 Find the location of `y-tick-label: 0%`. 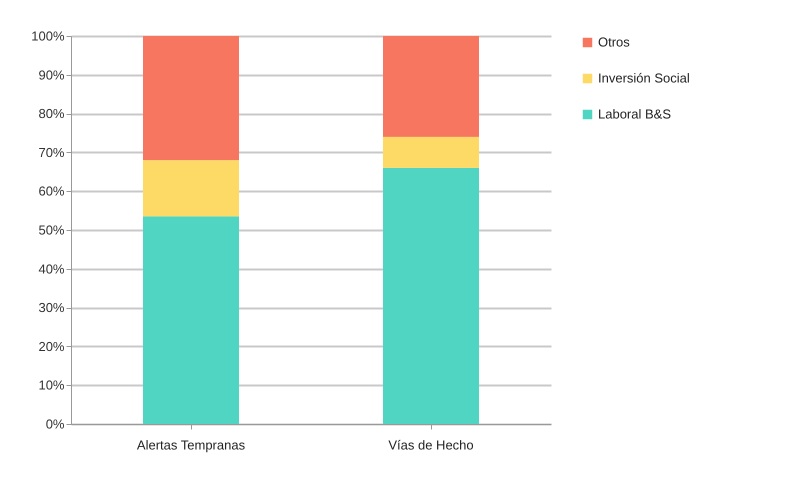

y-tick-label: 0% is located at coordinates (55, 424).